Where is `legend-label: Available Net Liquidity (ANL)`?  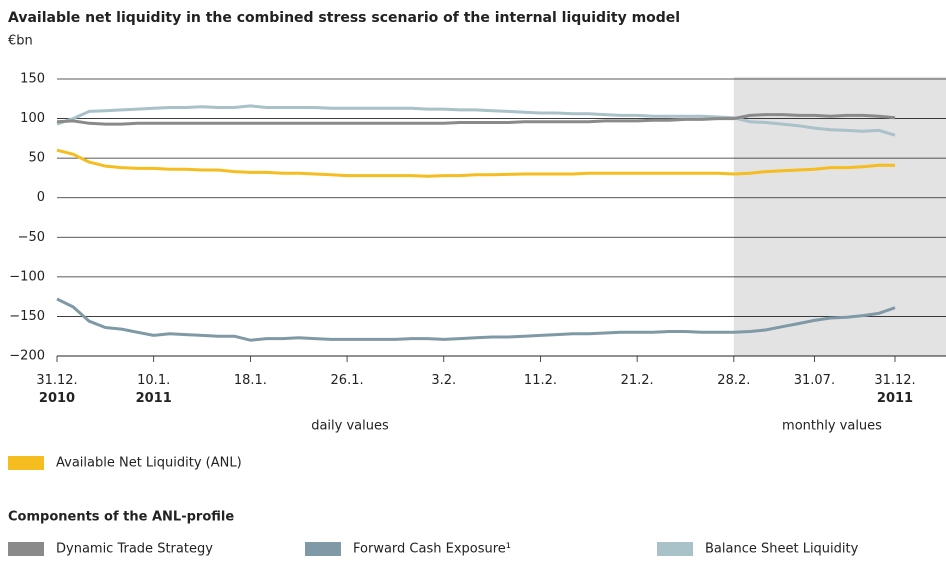 legend-label: Available Net Liquidity (ANL) is located at coordinates (149, 463).